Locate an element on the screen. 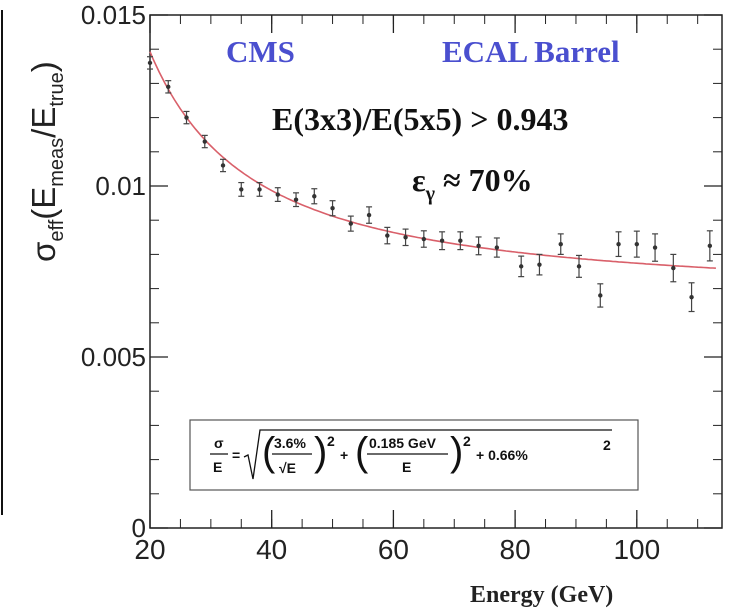 This screenshot has width=729, height=612. formula-stoch-num: 3.6% is located at coordinates (290, 443).